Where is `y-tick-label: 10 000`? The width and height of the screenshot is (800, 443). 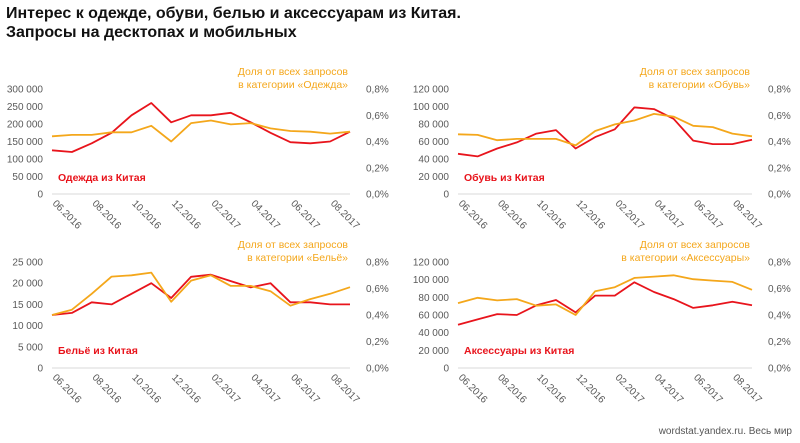 y-tick-label: 10 000 is located at coordinates (27, 326).